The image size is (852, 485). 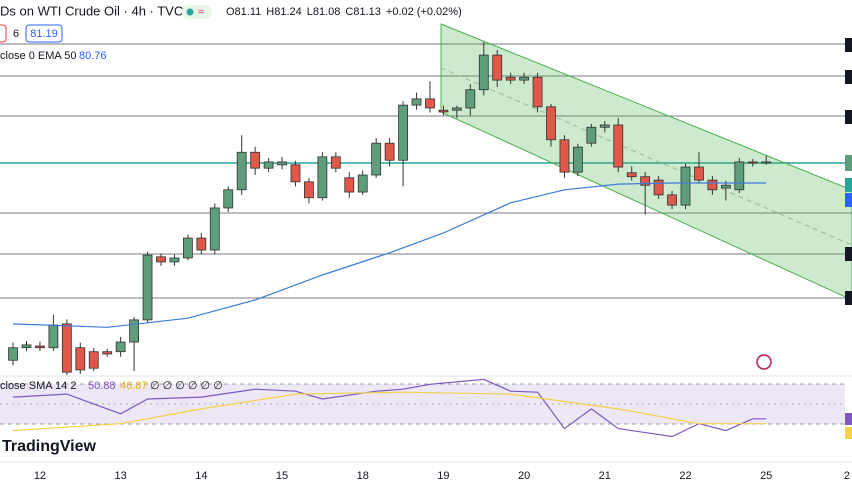 I want to click on ema-legend: close 0 EMA 50, so click(x=38, y=56).